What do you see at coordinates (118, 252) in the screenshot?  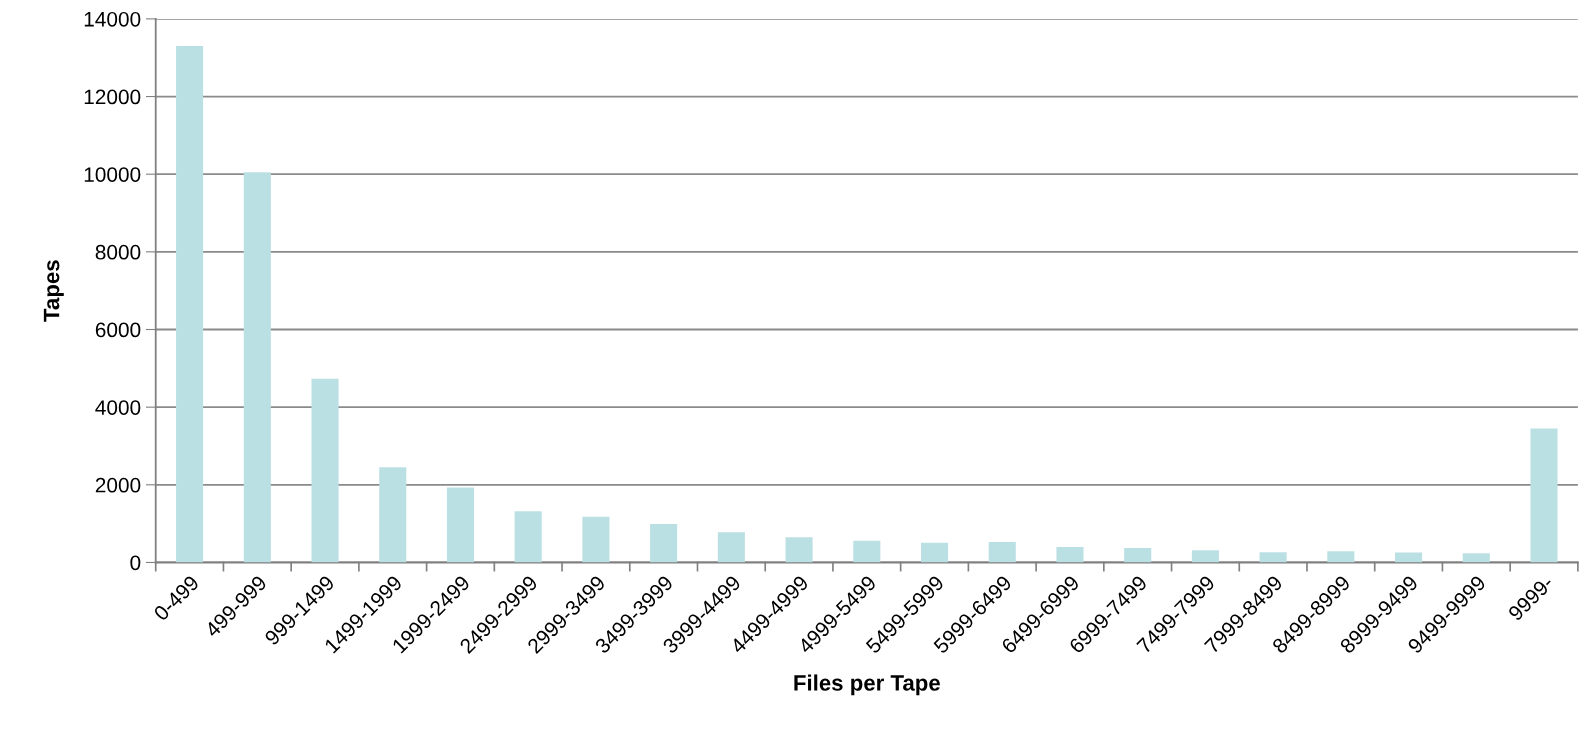 I see `y-tick-label: 8000` at bounding box center [118, 252].